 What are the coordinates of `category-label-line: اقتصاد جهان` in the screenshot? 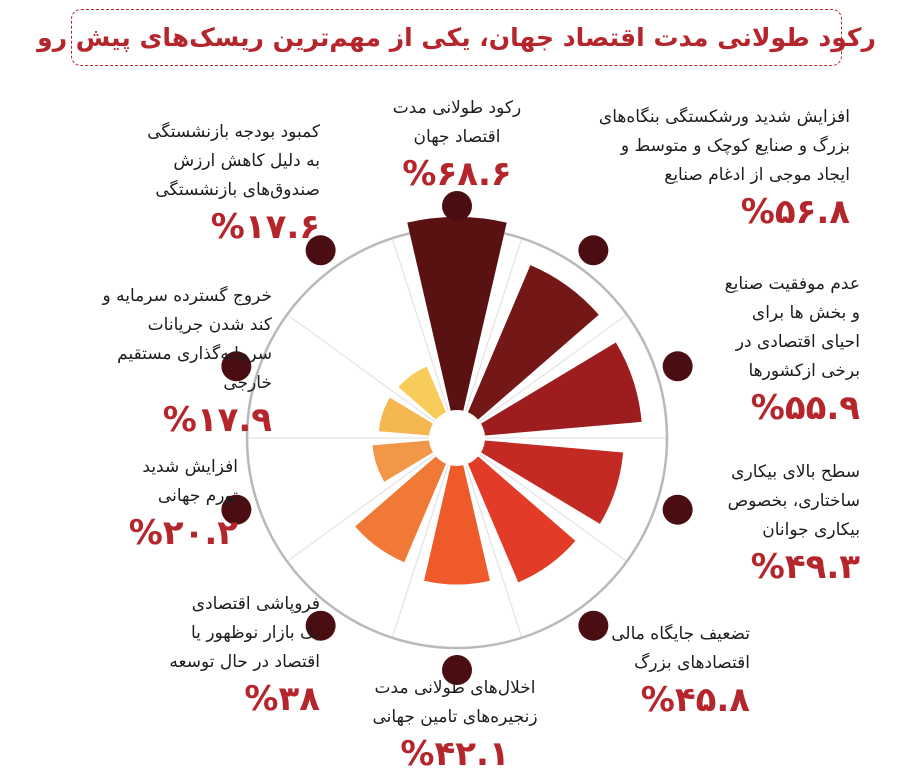 It's located at (457, 137).